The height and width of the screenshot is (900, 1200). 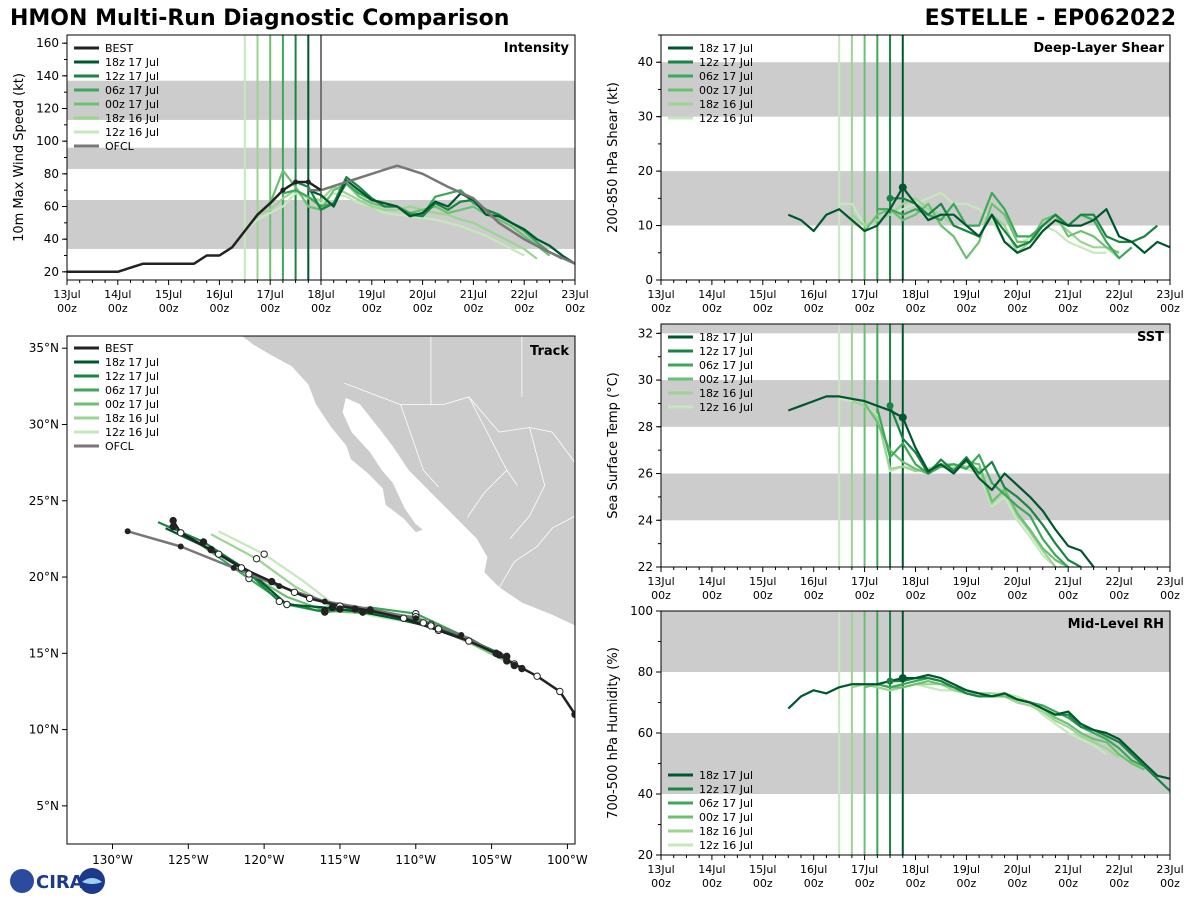 What do you see at coordinates (132, 90) in the screenshot?
I see `legend-label: 06z 17 Jul` at bounding box center [132, 90].